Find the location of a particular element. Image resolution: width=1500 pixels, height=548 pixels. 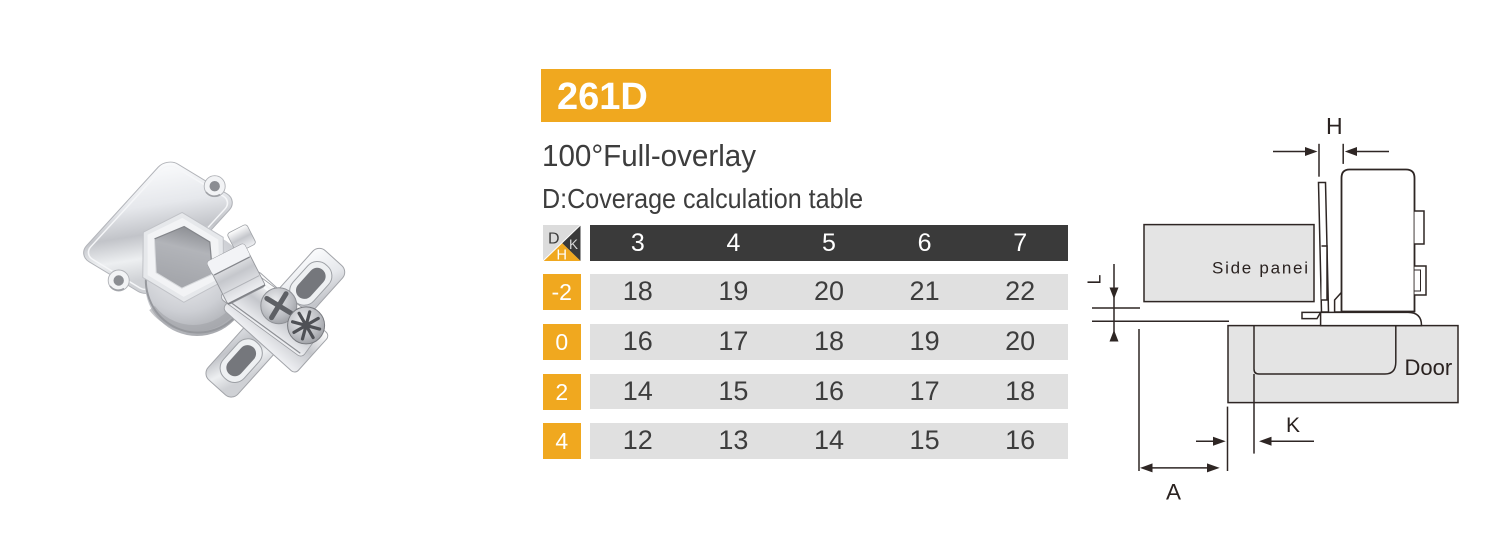

svg-text: A is located at coordinates (1173, 492).